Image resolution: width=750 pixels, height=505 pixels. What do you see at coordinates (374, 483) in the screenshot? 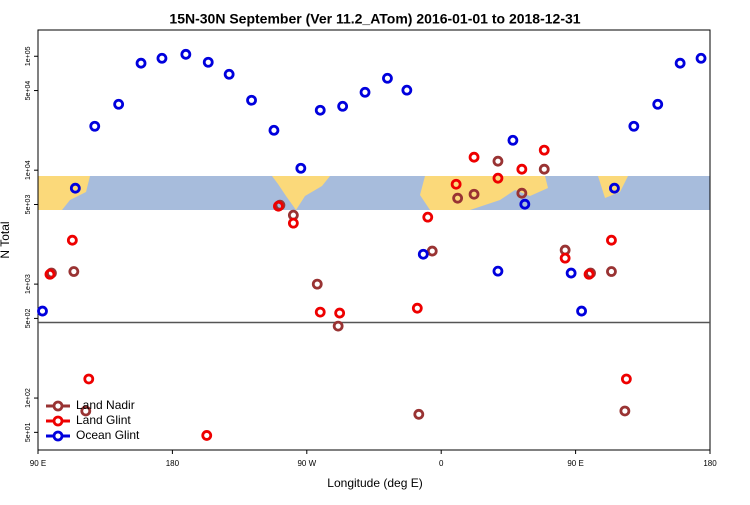
I see `x-axis-label: Longitude (deg E)` at bounding box center [374, 483].